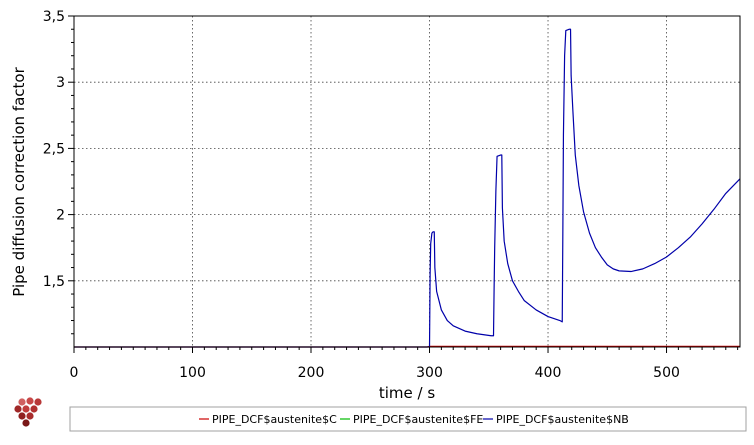 The image size is (754, 445). I want to click on legend-label-c: PIPE_DCF$austenite$C, so click(274, 419).